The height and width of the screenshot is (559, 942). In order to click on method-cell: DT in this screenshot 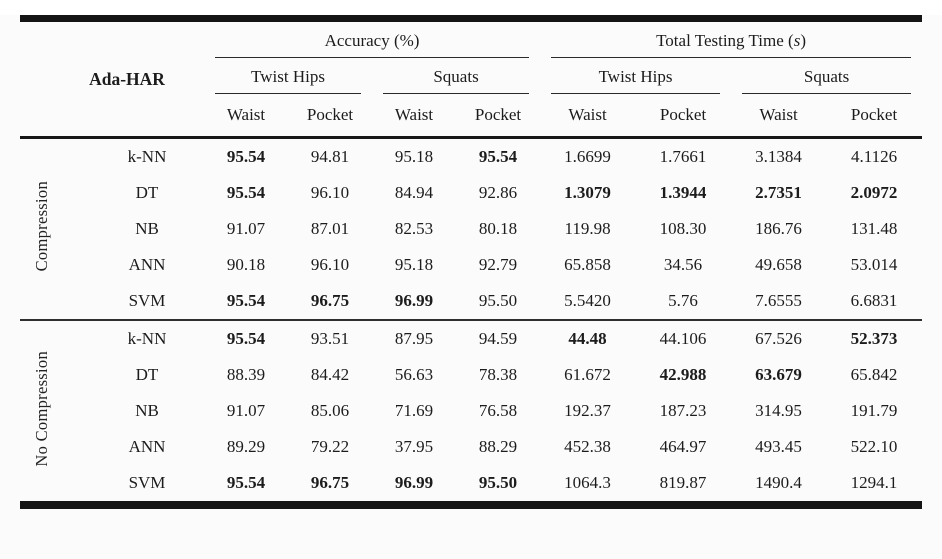, I will do `click(147, 374)`.